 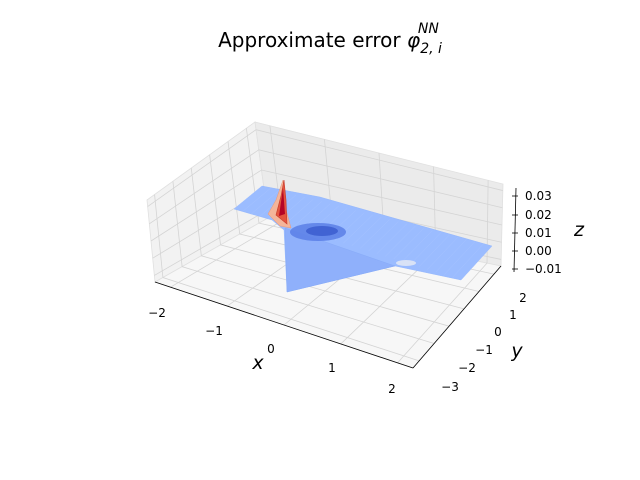 I want to click on x-tick-labels: −2 −1 0 1 2, so click(x=272, y=351).